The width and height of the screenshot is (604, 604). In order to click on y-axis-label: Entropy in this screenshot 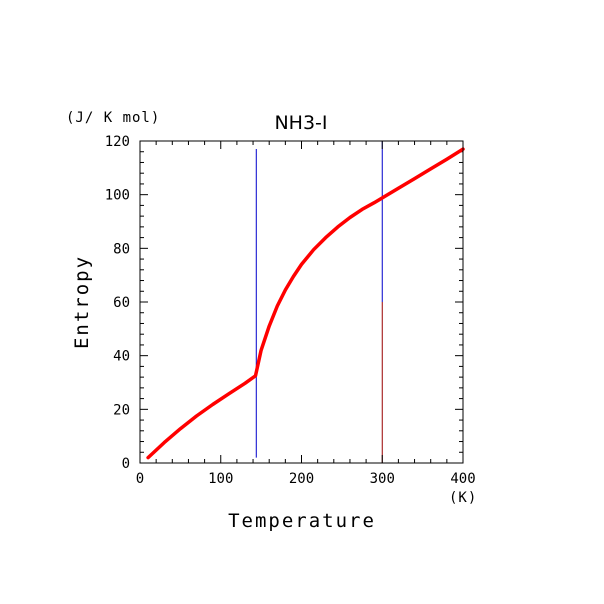, I will do `click(82, 302)`.